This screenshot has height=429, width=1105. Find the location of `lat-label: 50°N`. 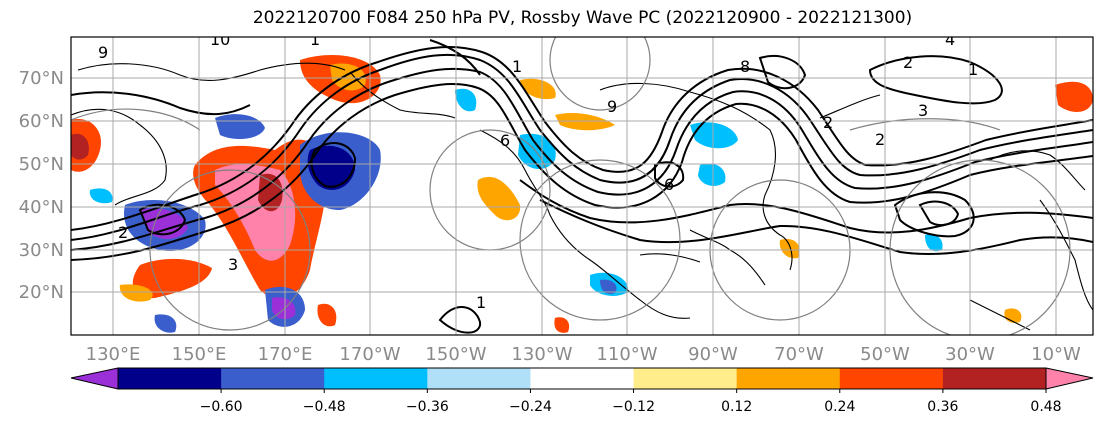

lat-label: 50°N is located at coordinates (41, 164).